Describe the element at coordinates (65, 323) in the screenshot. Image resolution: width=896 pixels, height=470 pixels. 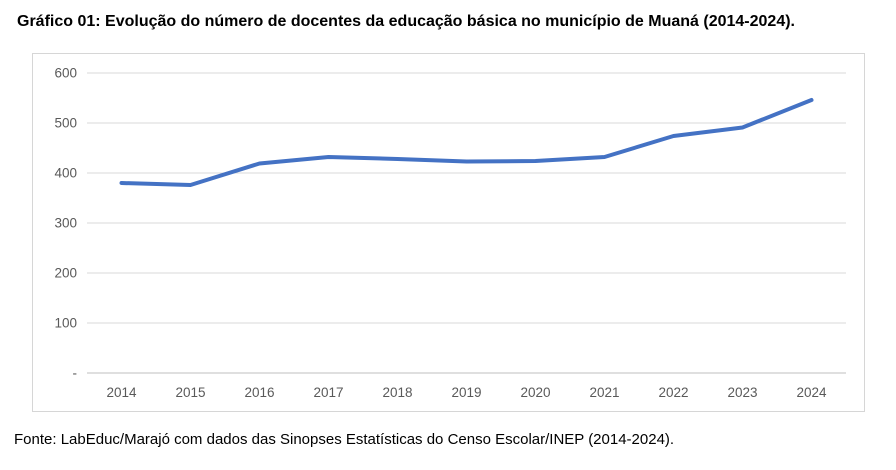
I see `y-tick-label: 100` at that location.